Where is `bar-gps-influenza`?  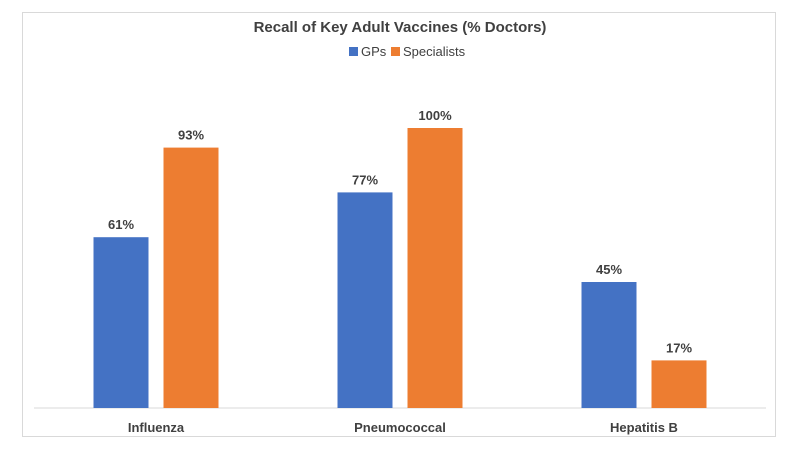 bar-gps-influenza is located at coordinates (121, 322).